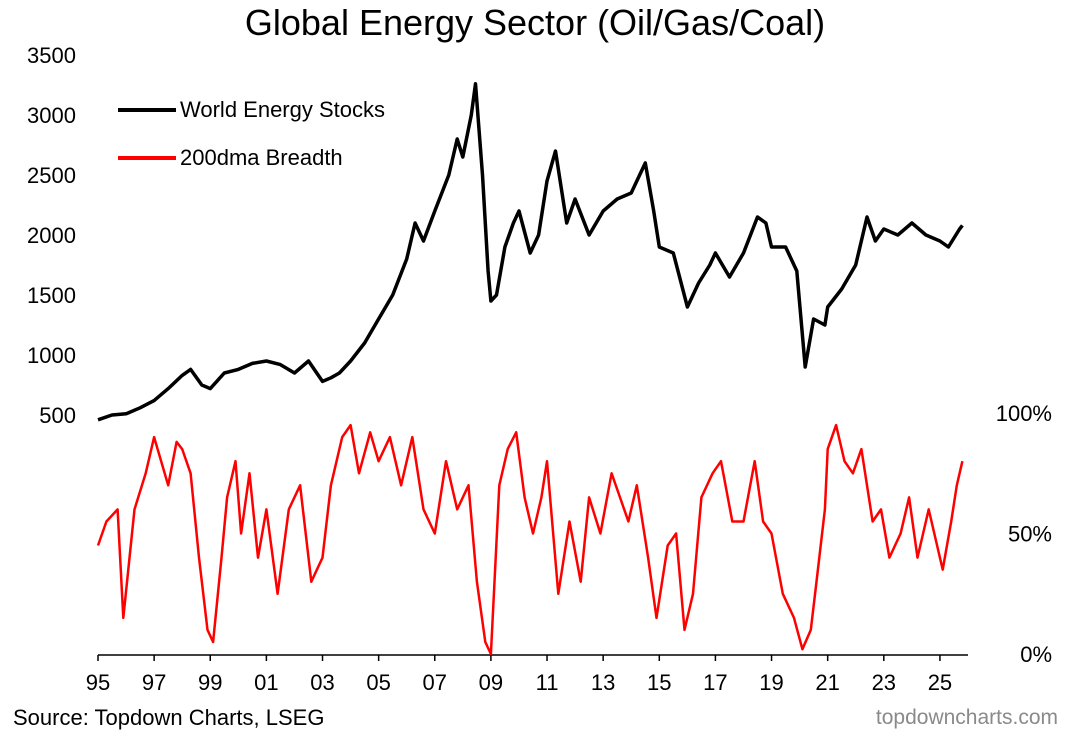 The height and width of the screenshot is (735, 1070). I want to click on right-tick-label: 50%, so click(1030, 534).